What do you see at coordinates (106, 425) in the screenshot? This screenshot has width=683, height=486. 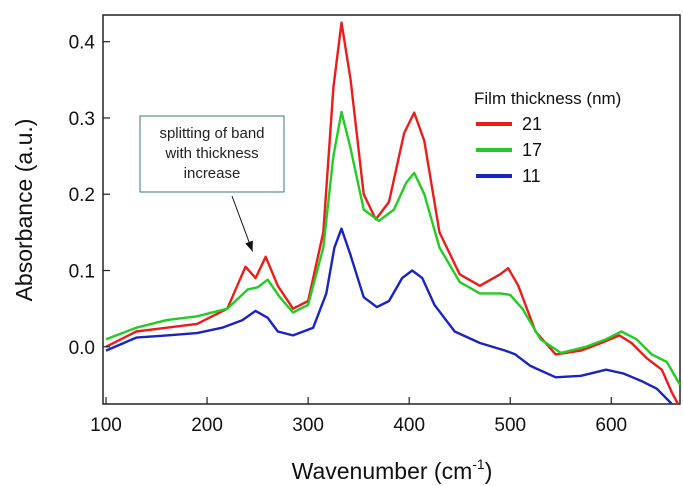 I see `x-tick-label: 100` at bounding box center [106, 425].